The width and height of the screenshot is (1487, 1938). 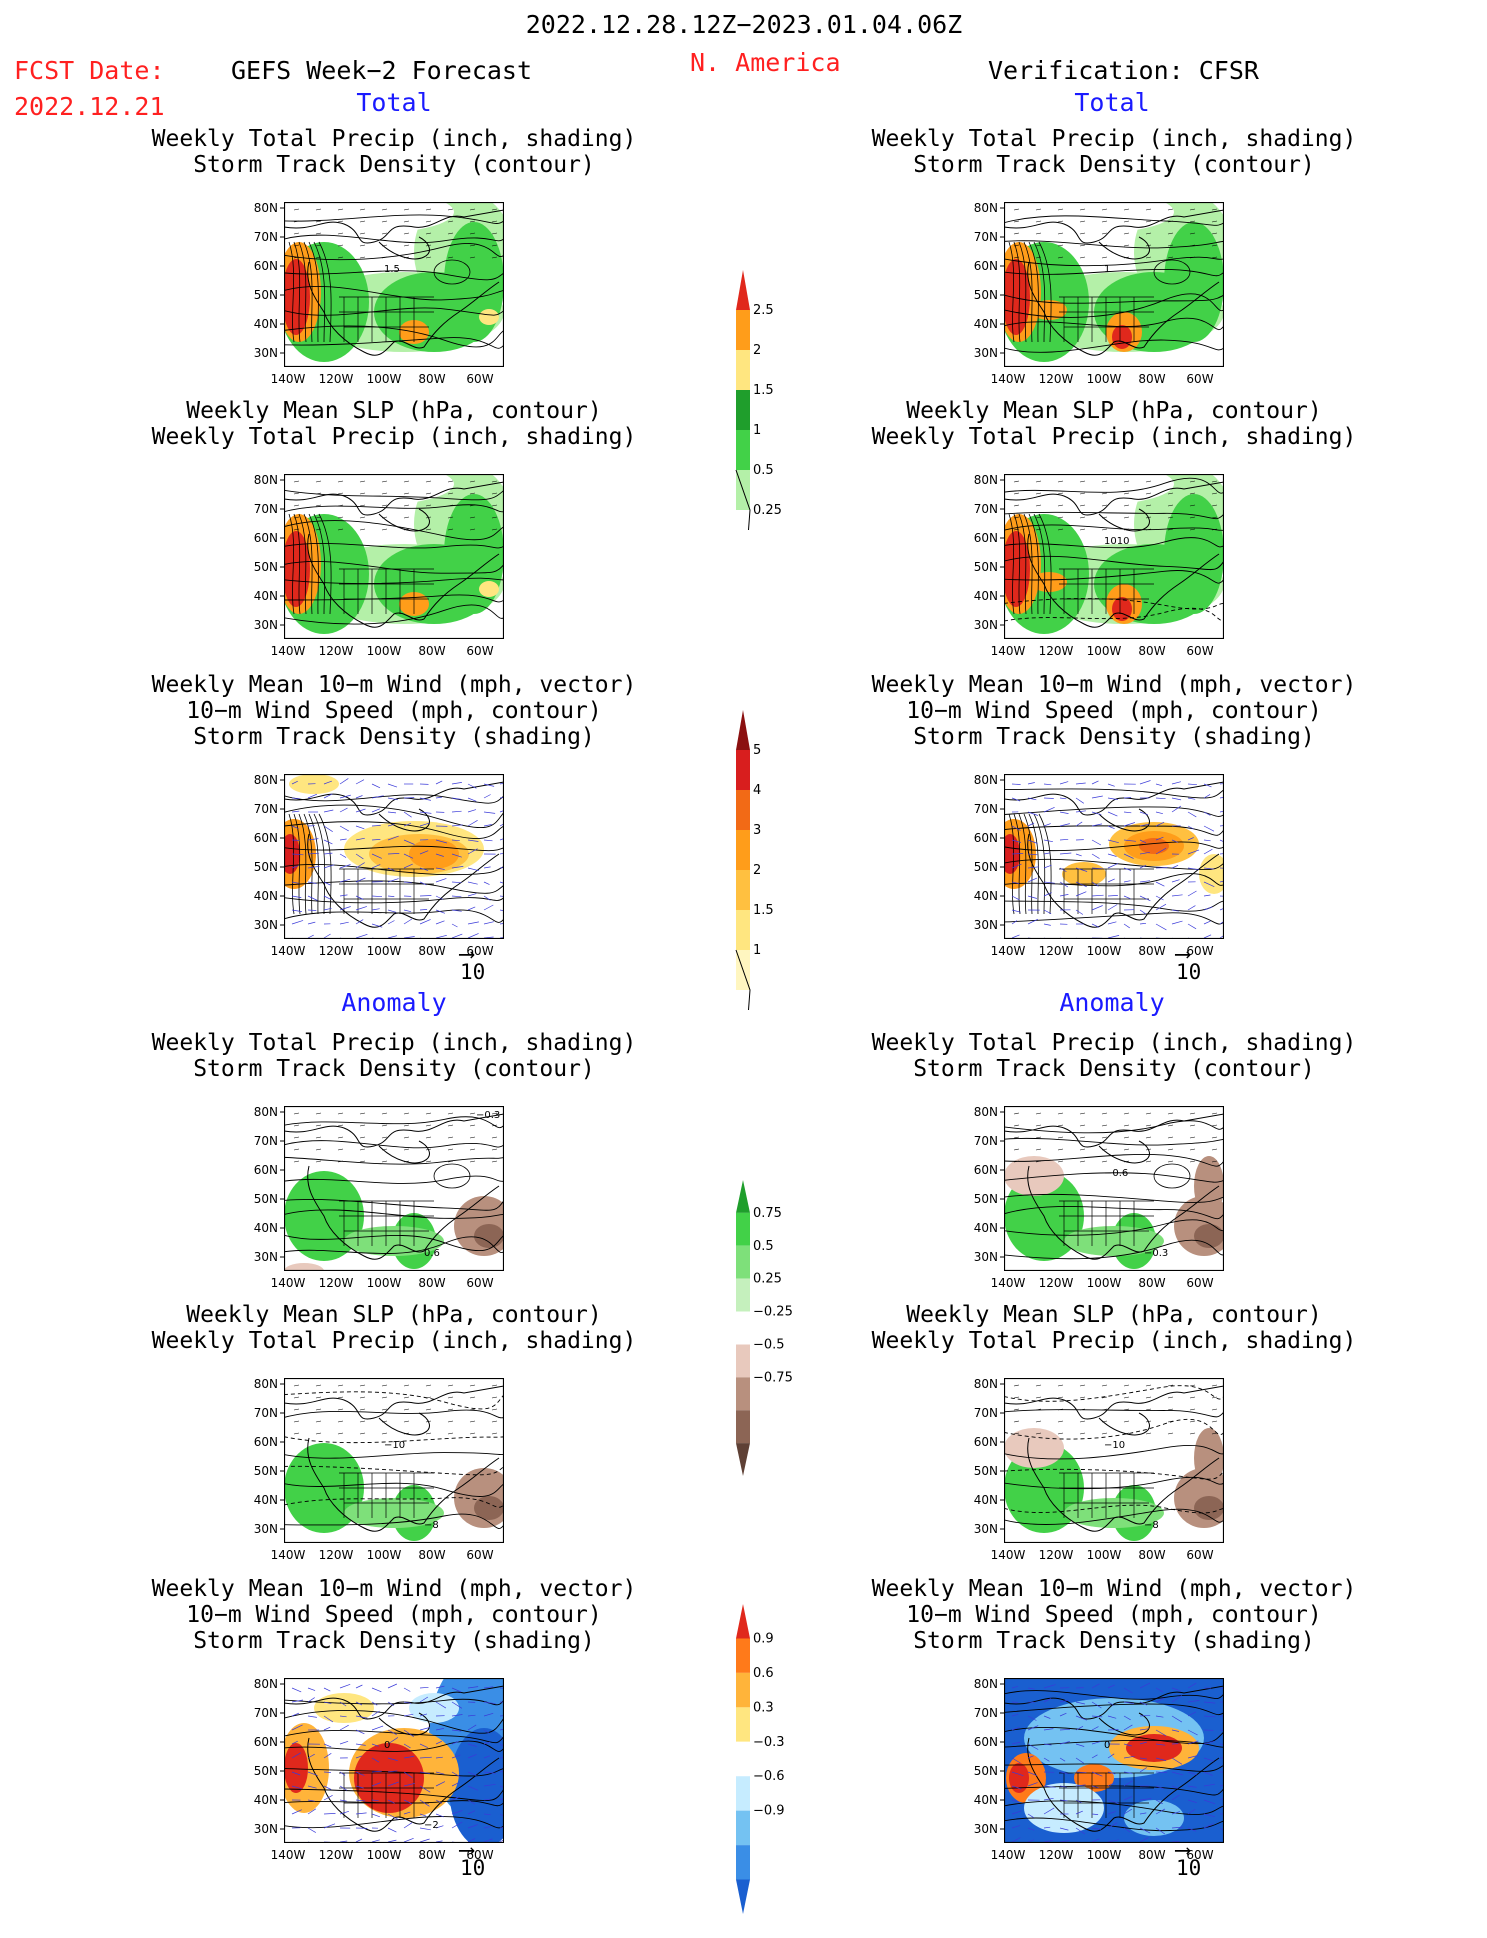 What do you see at coordinates (1094, 565) in the screenshot?
I see `map-panel-cfsr-total-slp: 1010 80N 70N 60N 50N 40N 30N 140W 120W 100W 80W 60W` at bounding box center [1094, 565].